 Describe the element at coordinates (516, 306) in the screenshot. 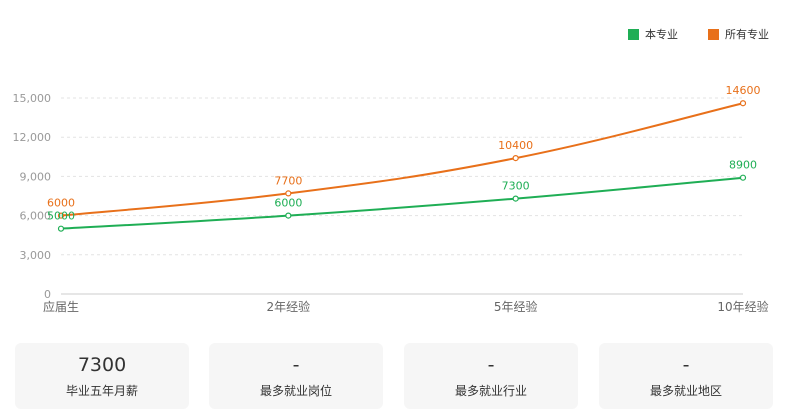

I see `x-tick-label: 5年经验` at that location.